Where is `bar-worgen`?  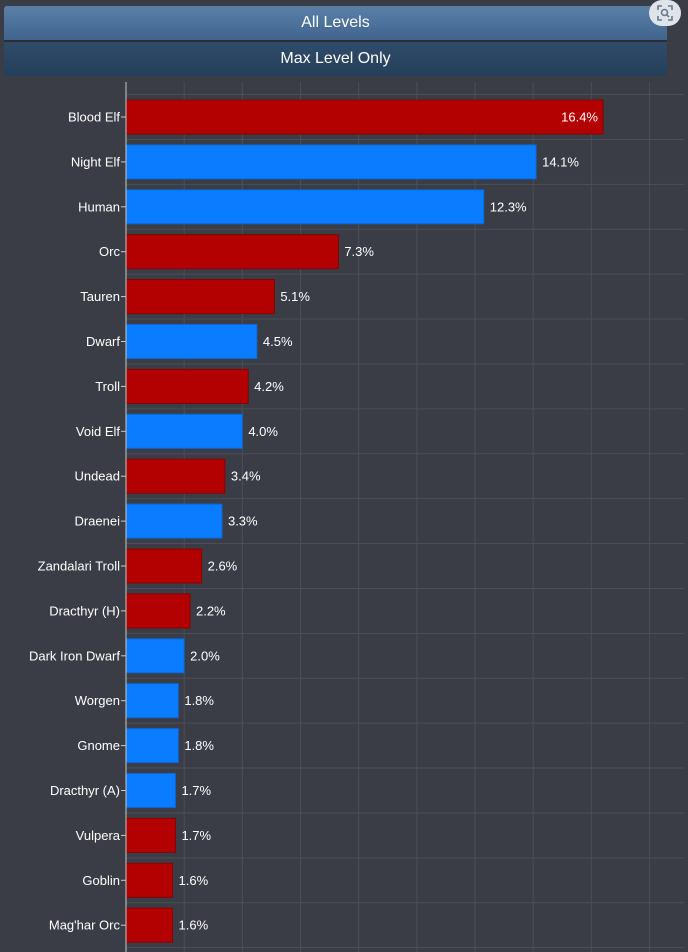
bar-worgen is located at coordinates (152, 701).